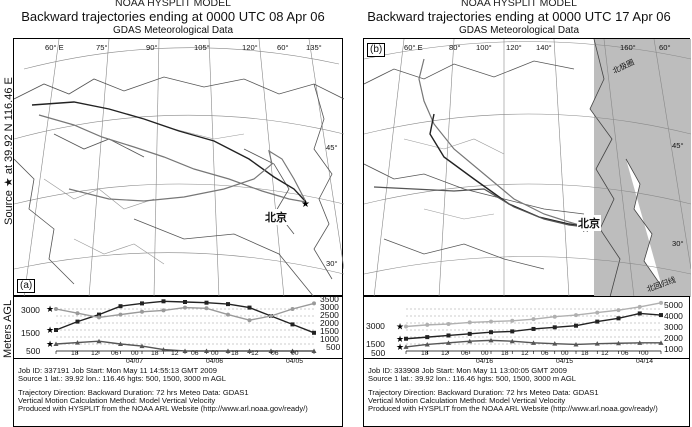  Describe the element at coordinates (152, 47) in the screenshot. I see `lon-label: 90°` at that location.